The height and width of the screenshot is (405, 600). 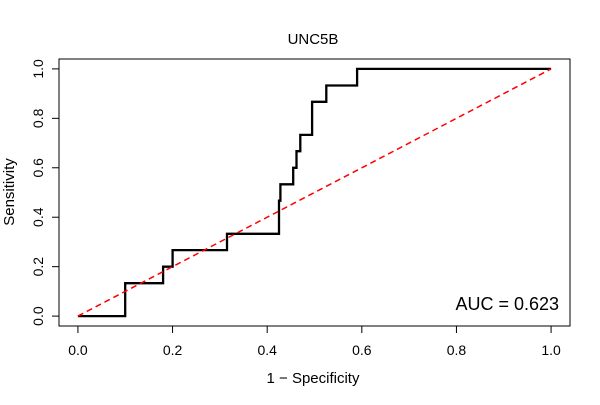 What do you see at coordinates (314, 342) in the screenshot?
I see `x-axis: 0.0 0.2 0.4 0.6 0.8 1.0` at bounding box center [314, 342].